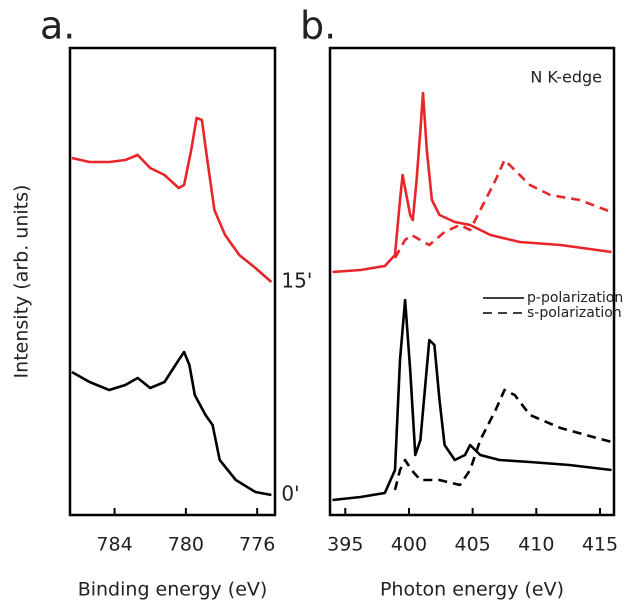 This screenshot has width=642, height=603. I want to click on panel-label: b., so click(318, 26).